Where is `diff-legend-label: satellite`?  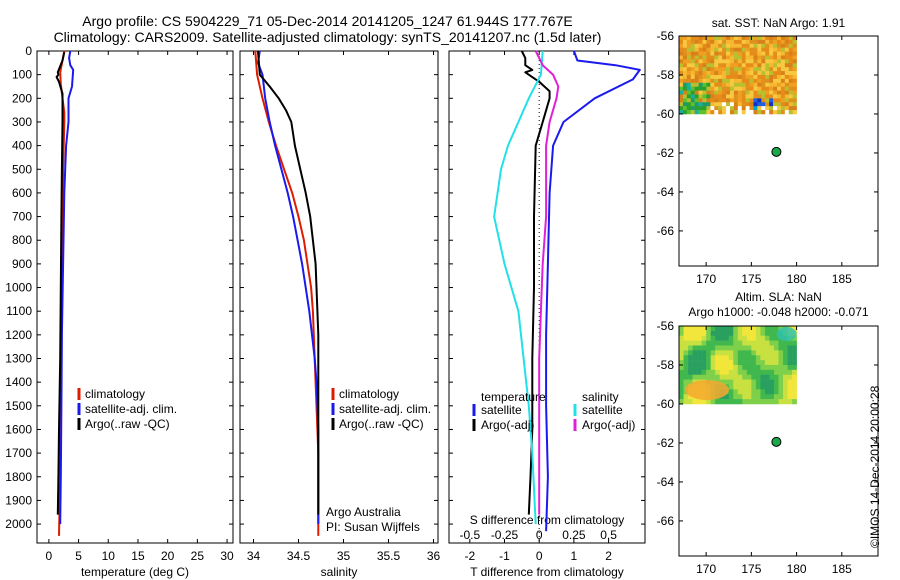
diff-legend-label: satellite is located at coordinates (602, 410).